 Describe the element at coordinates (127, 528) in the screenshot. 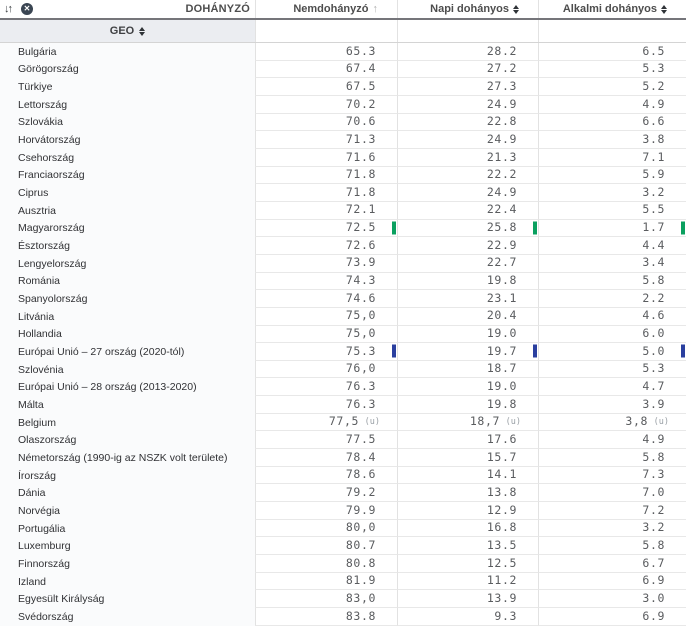

I see `geo-cell: Portugália` at that location.